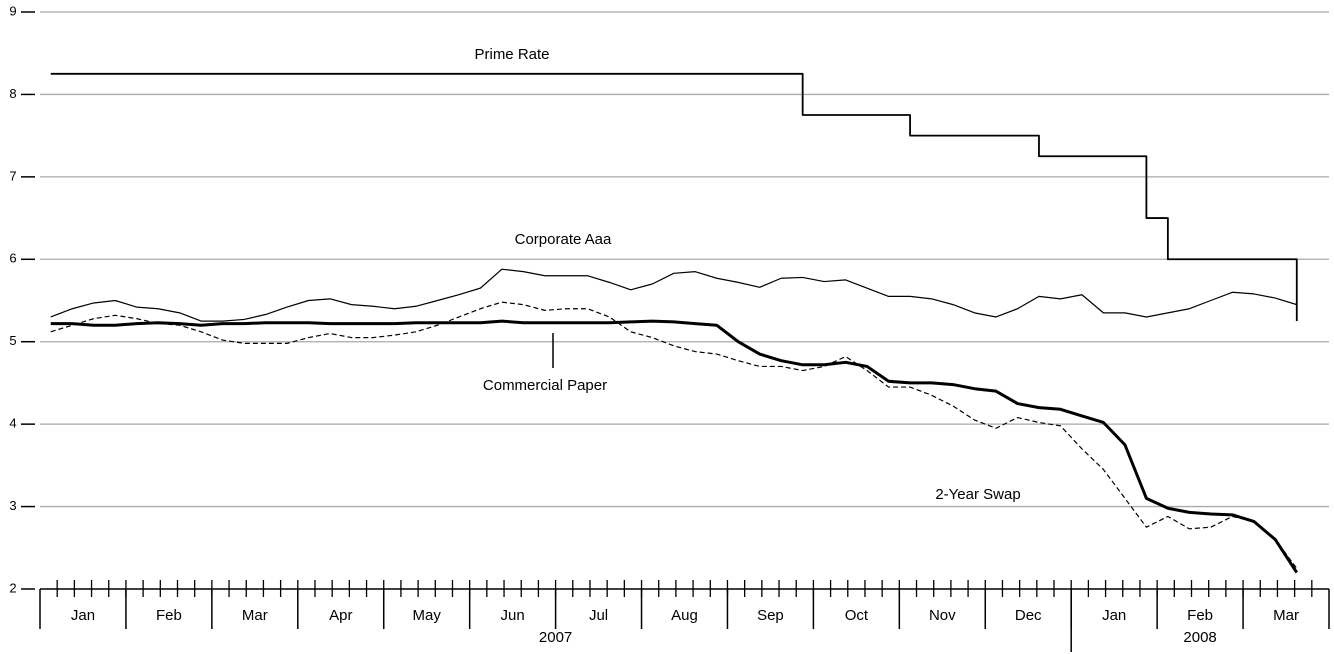 This screenshot has height=654, width=1334. Describe the element at coordinates (598, 615) in the screenshot. I see `x-tick-label: Jul` at that location.